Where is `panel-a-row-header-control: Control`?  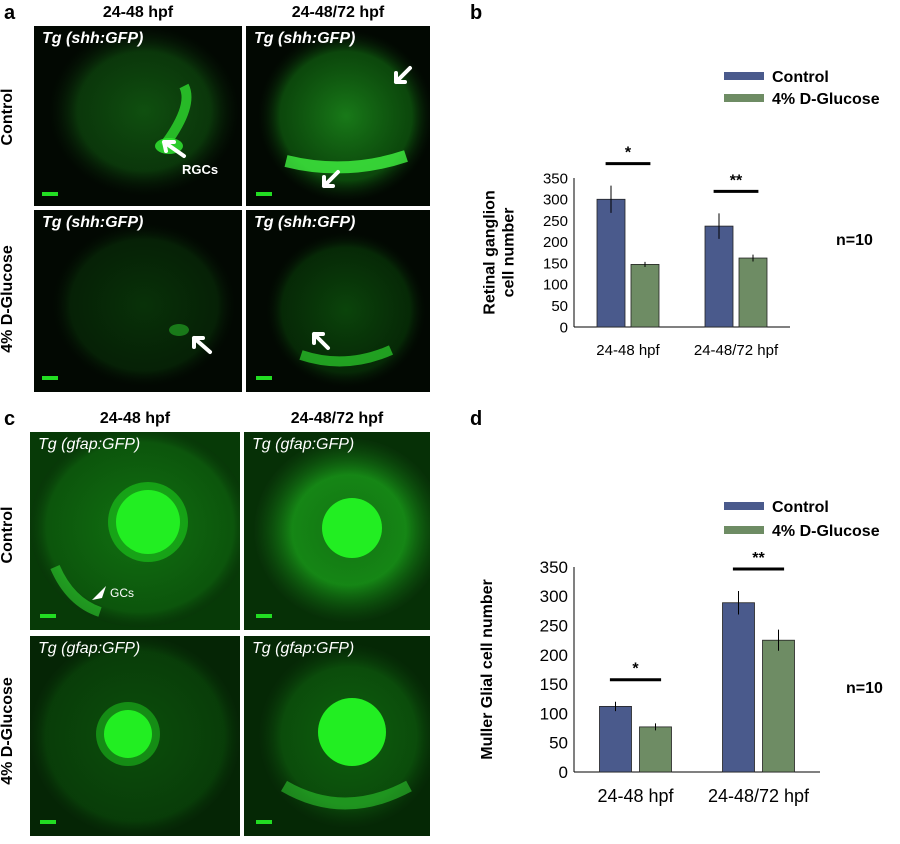 panel-a-row-header-control: Control is located at coordinates (8, 117).